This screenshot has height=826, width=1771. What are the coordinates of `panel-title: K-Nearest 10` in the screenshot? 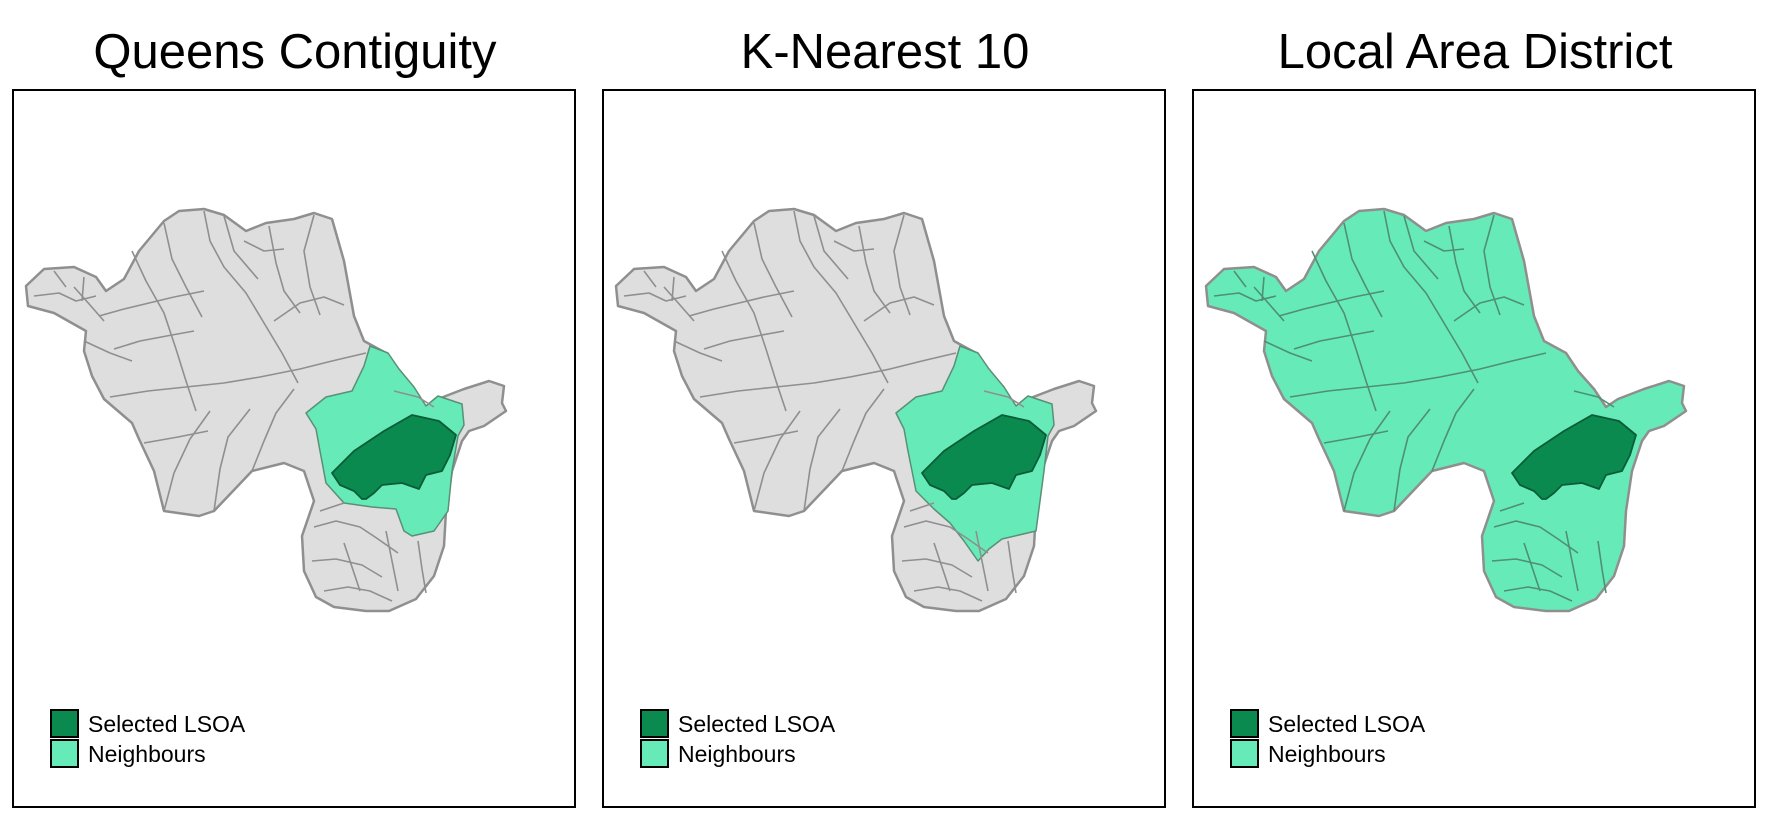 It's located at (885, 52).